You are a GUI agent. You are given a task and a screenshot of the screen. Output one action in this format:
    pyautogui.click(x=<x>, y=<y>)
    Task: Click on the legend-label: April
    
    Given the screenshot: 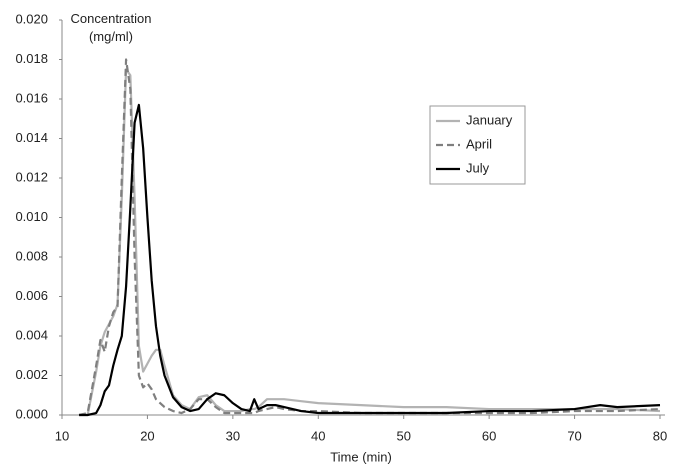 What is the action you would take?
    pyautogui.click(x=479, y=143)
    